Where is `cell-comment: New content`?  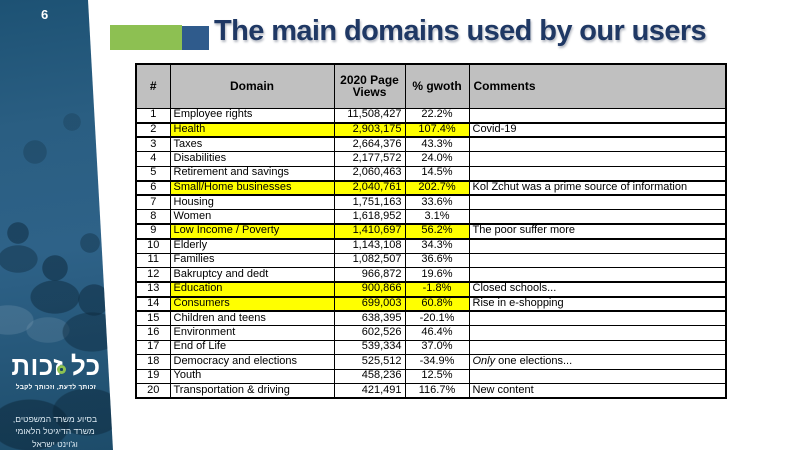 cell-comment: New content is located at coordinates (597, 391).